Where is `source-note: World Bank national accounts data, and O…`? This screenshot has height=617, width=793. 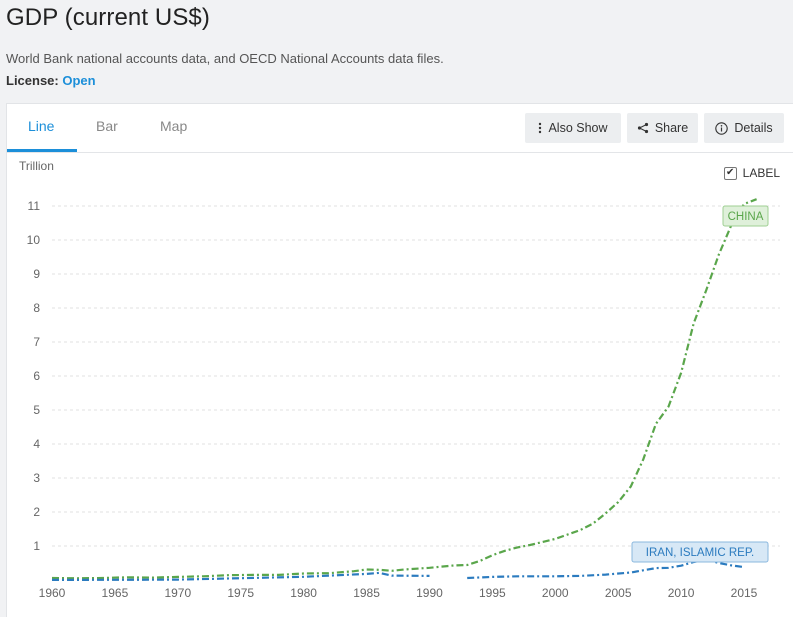 source-note: World Bank national accounts data, and O… is located at coordinates (225, 58).